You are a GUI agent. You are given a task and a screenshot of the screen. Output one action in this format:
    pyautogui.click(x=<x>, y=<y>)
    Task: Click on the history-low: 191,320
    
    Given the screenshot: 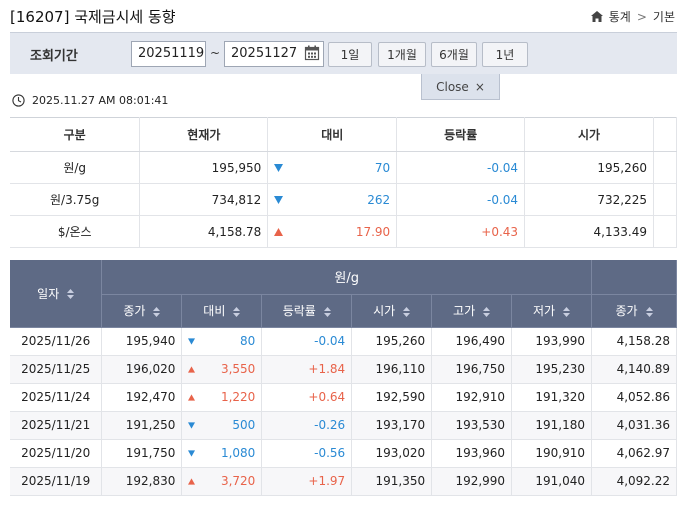 What is the action you would take?
    pyautogui.click(x=551, y=397)
    